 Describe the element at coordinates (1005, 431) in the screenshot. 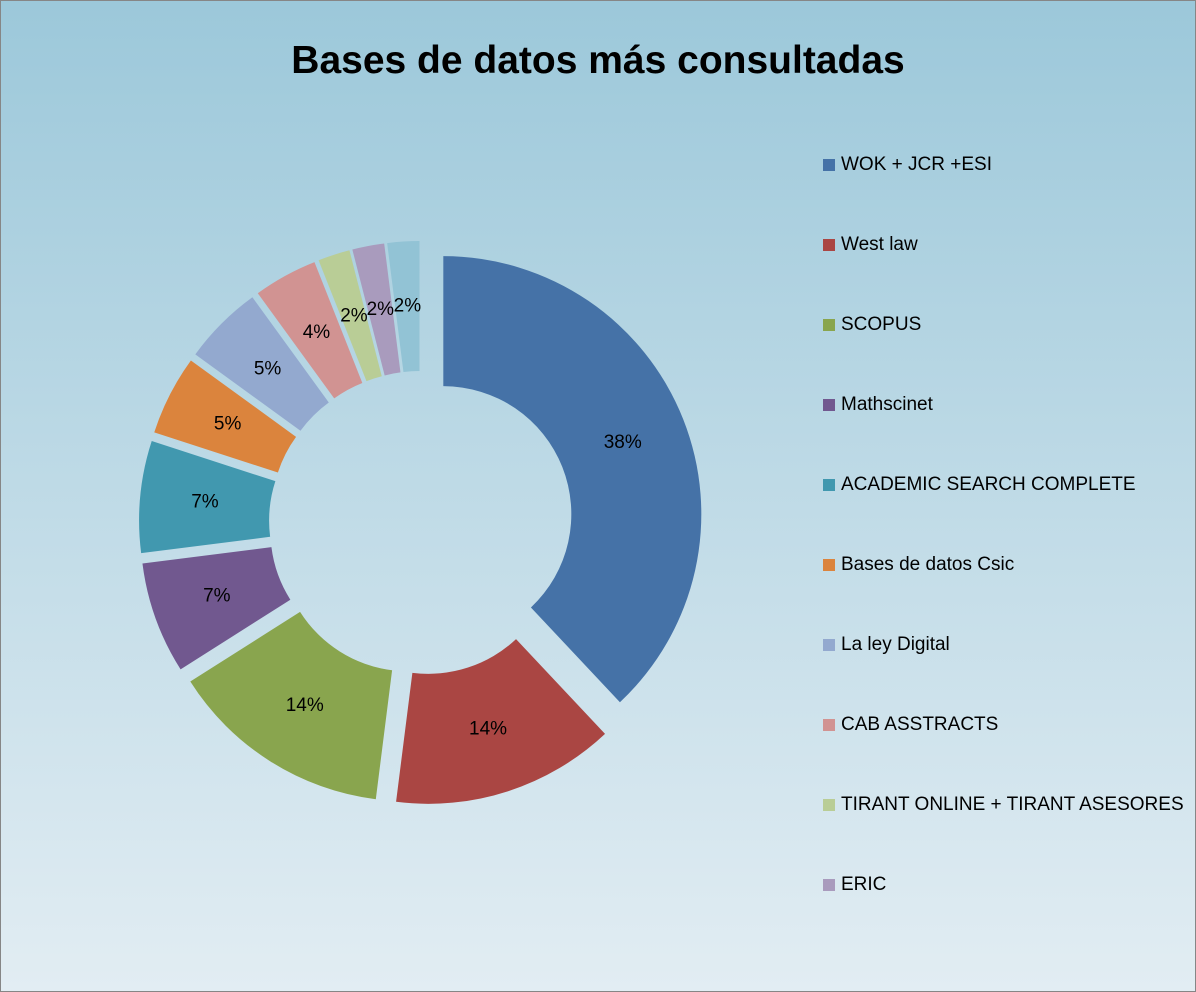

I see `legend-item: Mathscinet` at that location.